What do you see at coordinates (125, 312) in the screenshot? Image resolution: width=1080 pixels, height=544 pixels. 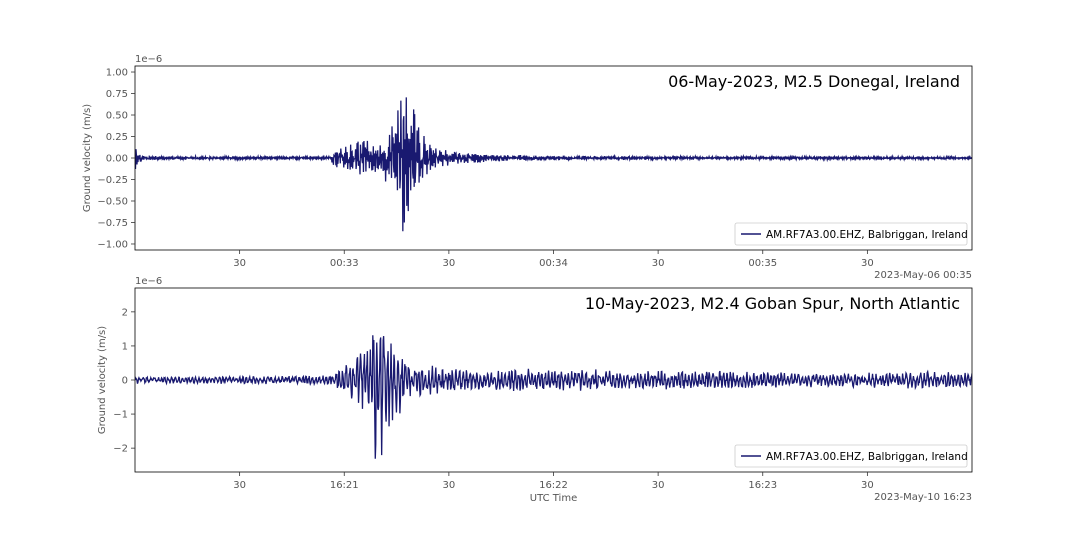 I see `y-tick-label: 2` at bounding box center [125, 312].